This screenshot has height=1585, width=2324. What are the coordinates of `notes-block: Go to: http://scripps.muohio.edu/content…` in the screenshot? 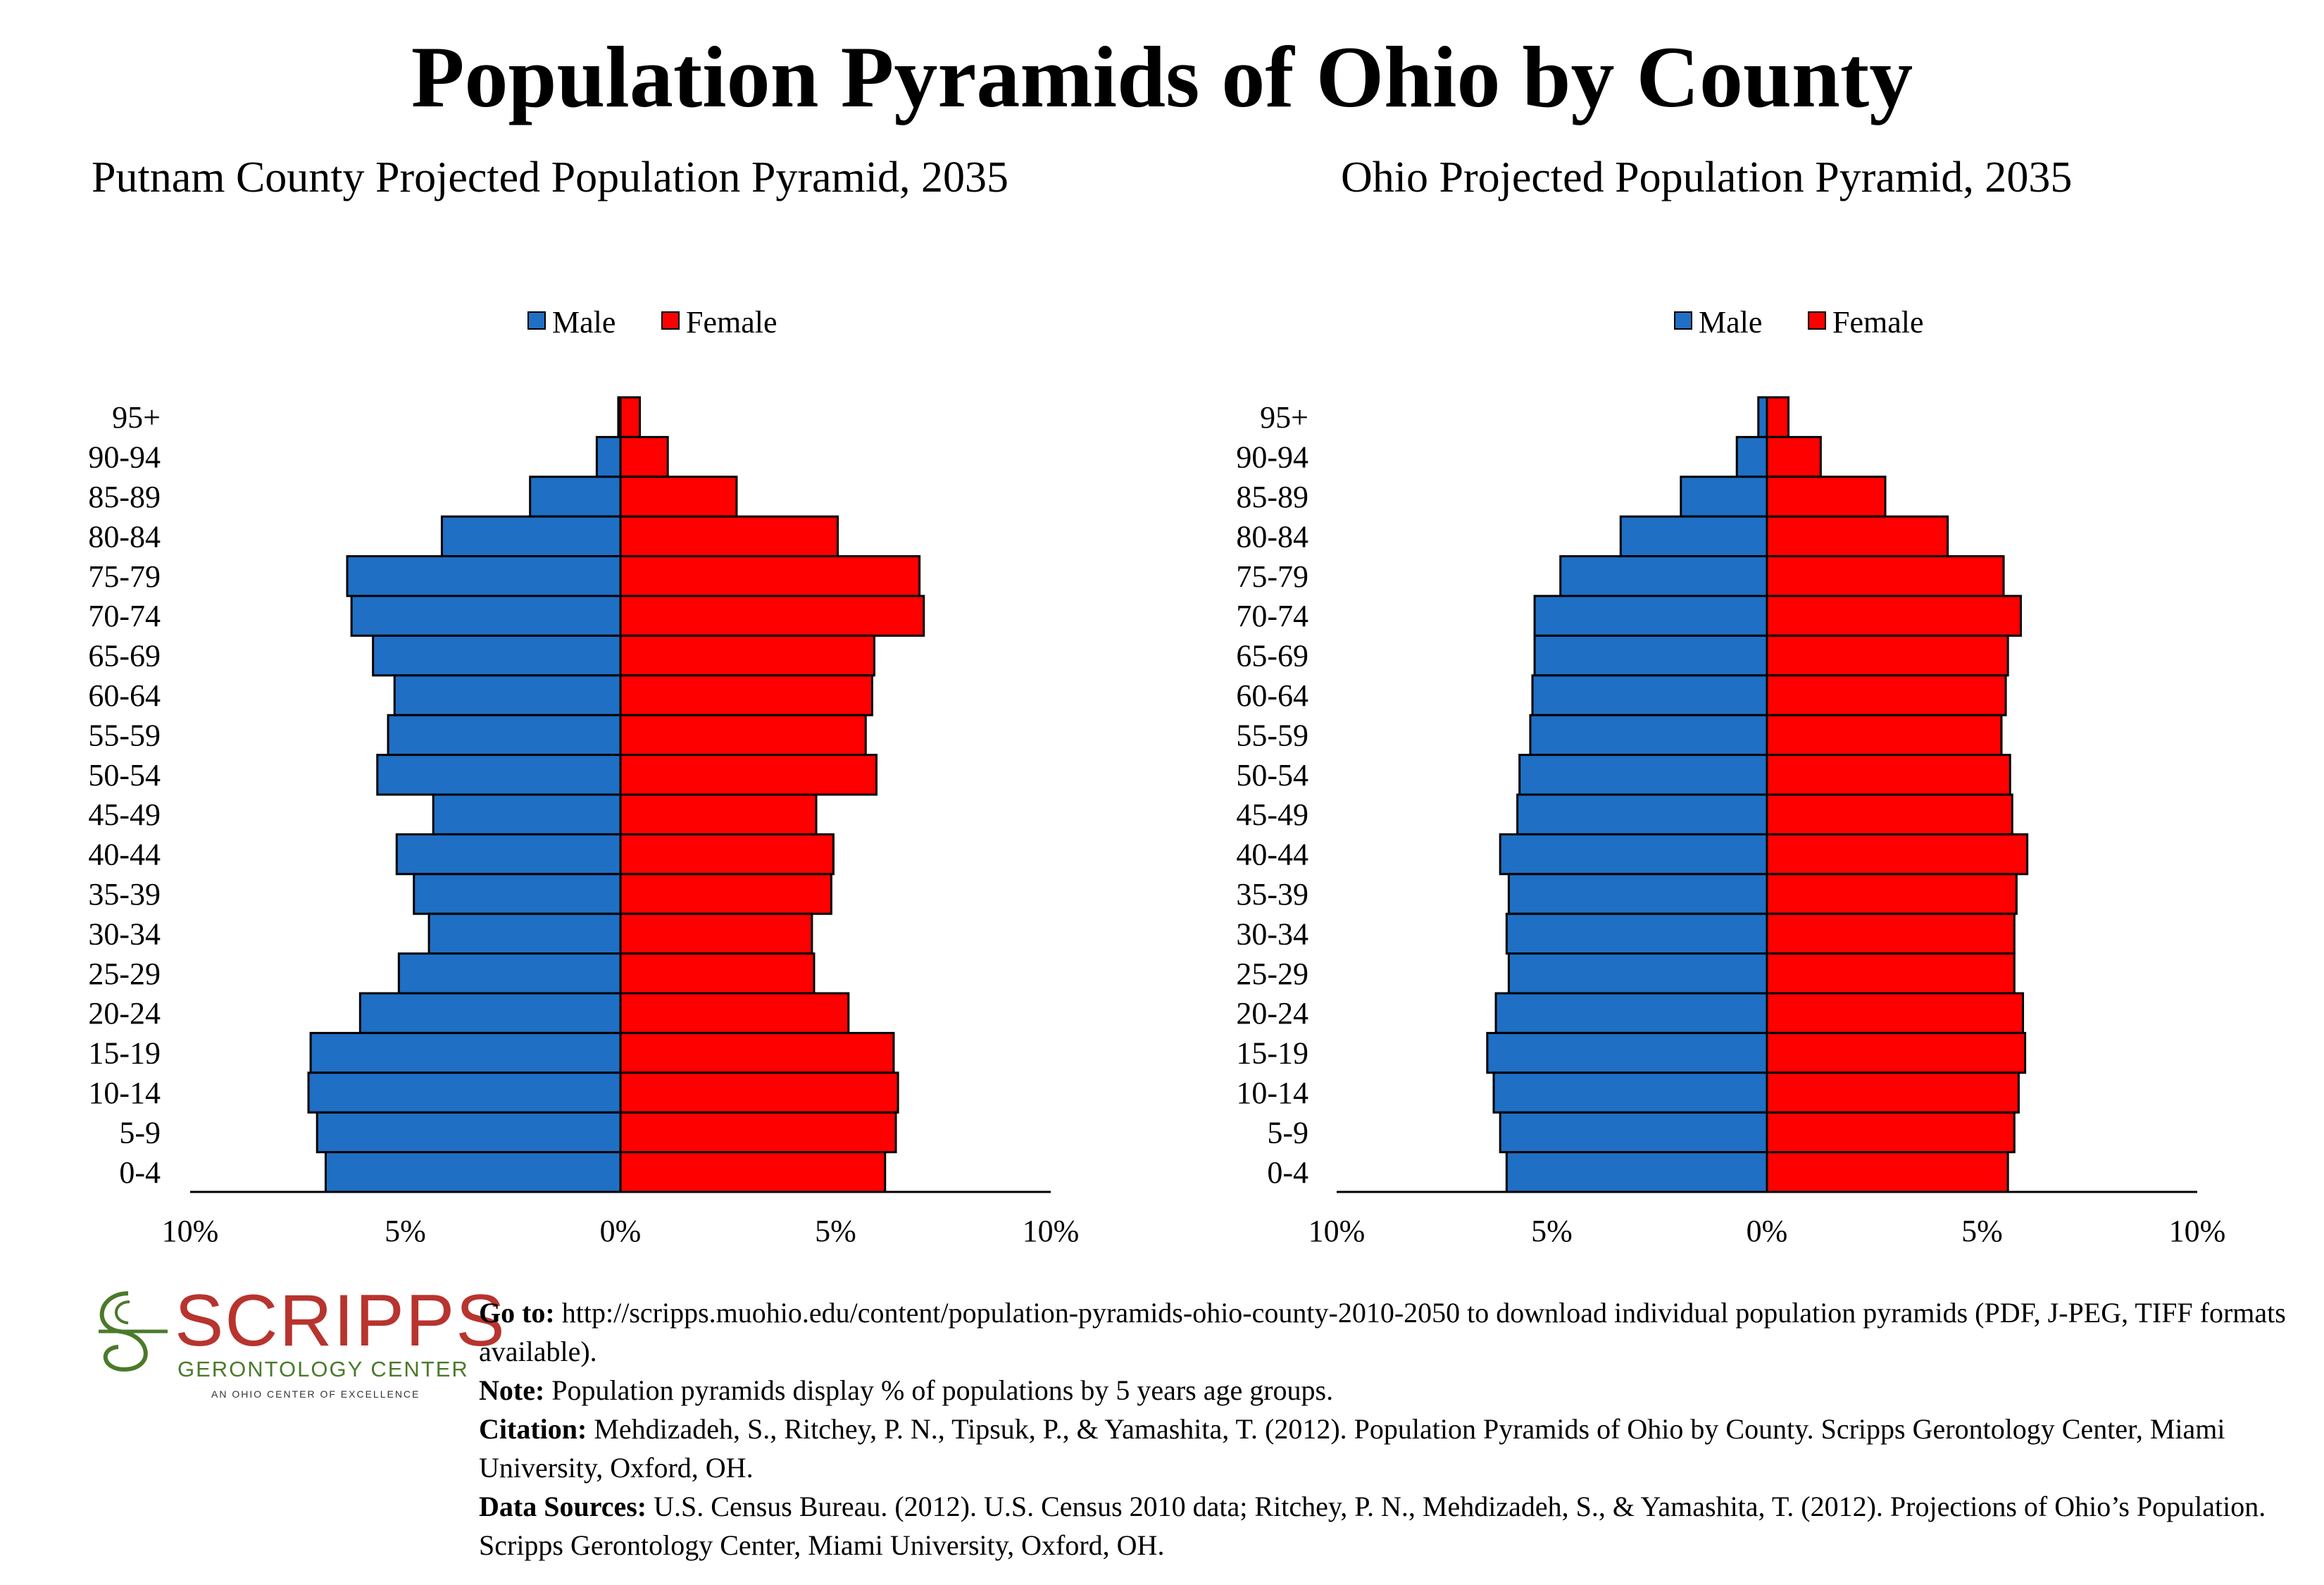 It's located at (1394, 1429).